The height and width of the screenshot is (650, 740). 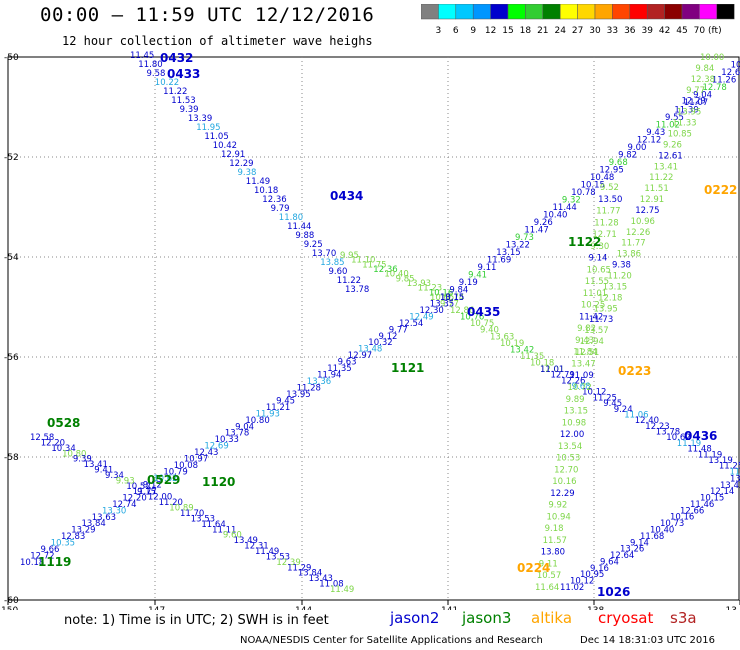 I want to click on track-swh-value: 13.54, so click(x=570, y=447).